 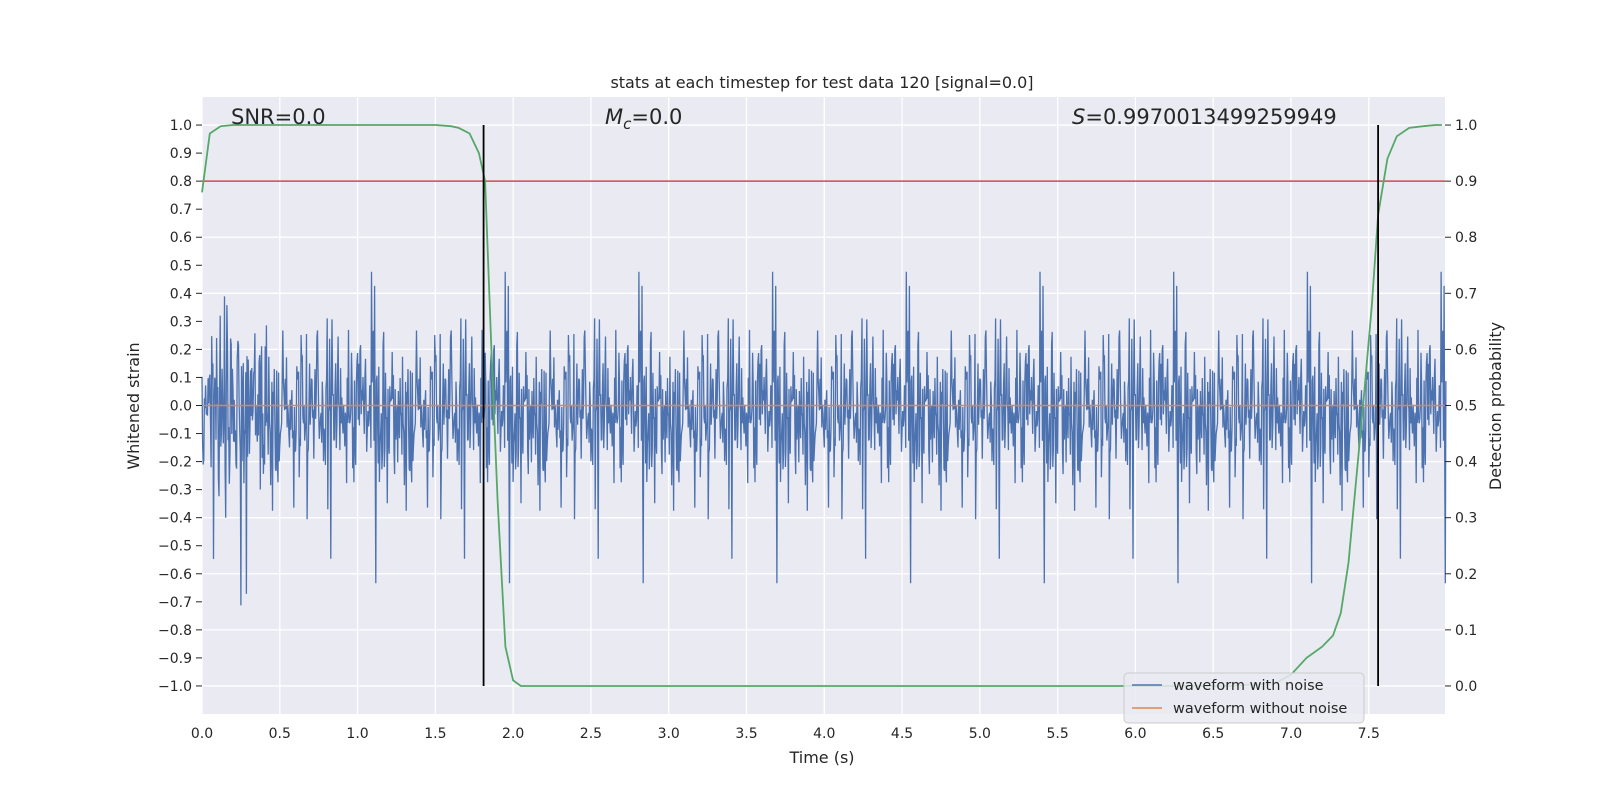 What do you see at coordinates (1466, 575) in the screenshot?
I see `y2-tick-label: 0.2` at bounding box center [1466, 575].